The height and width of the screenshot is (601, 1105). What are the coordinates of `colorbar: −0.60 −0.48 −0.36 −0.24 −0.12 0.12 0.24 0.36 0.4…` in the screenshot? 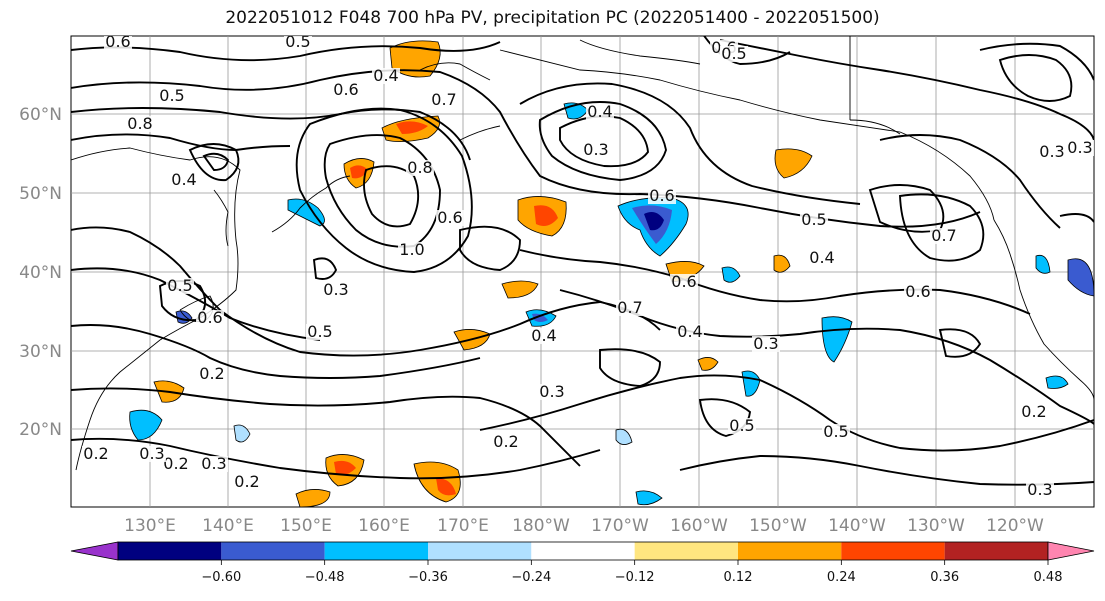 It's located at (582, 563).